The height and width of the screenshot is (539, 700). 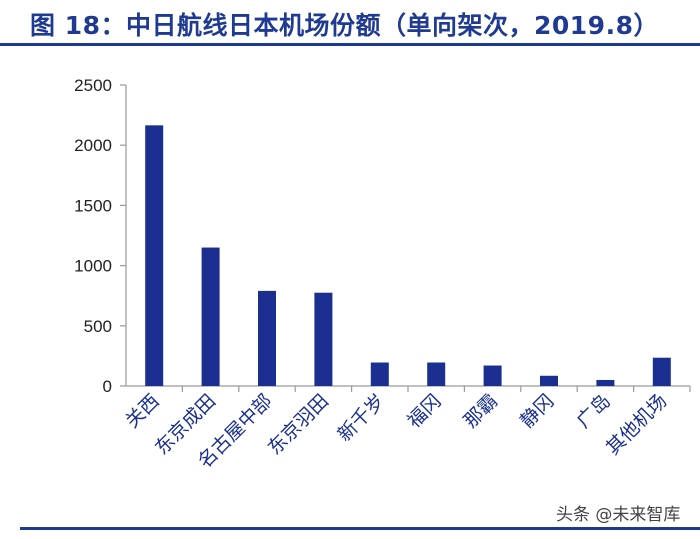 What do you see at coordinates (424, 411) in the screenshot?
I see `x-category-label: 福冈` at bounding box center [424, 411].